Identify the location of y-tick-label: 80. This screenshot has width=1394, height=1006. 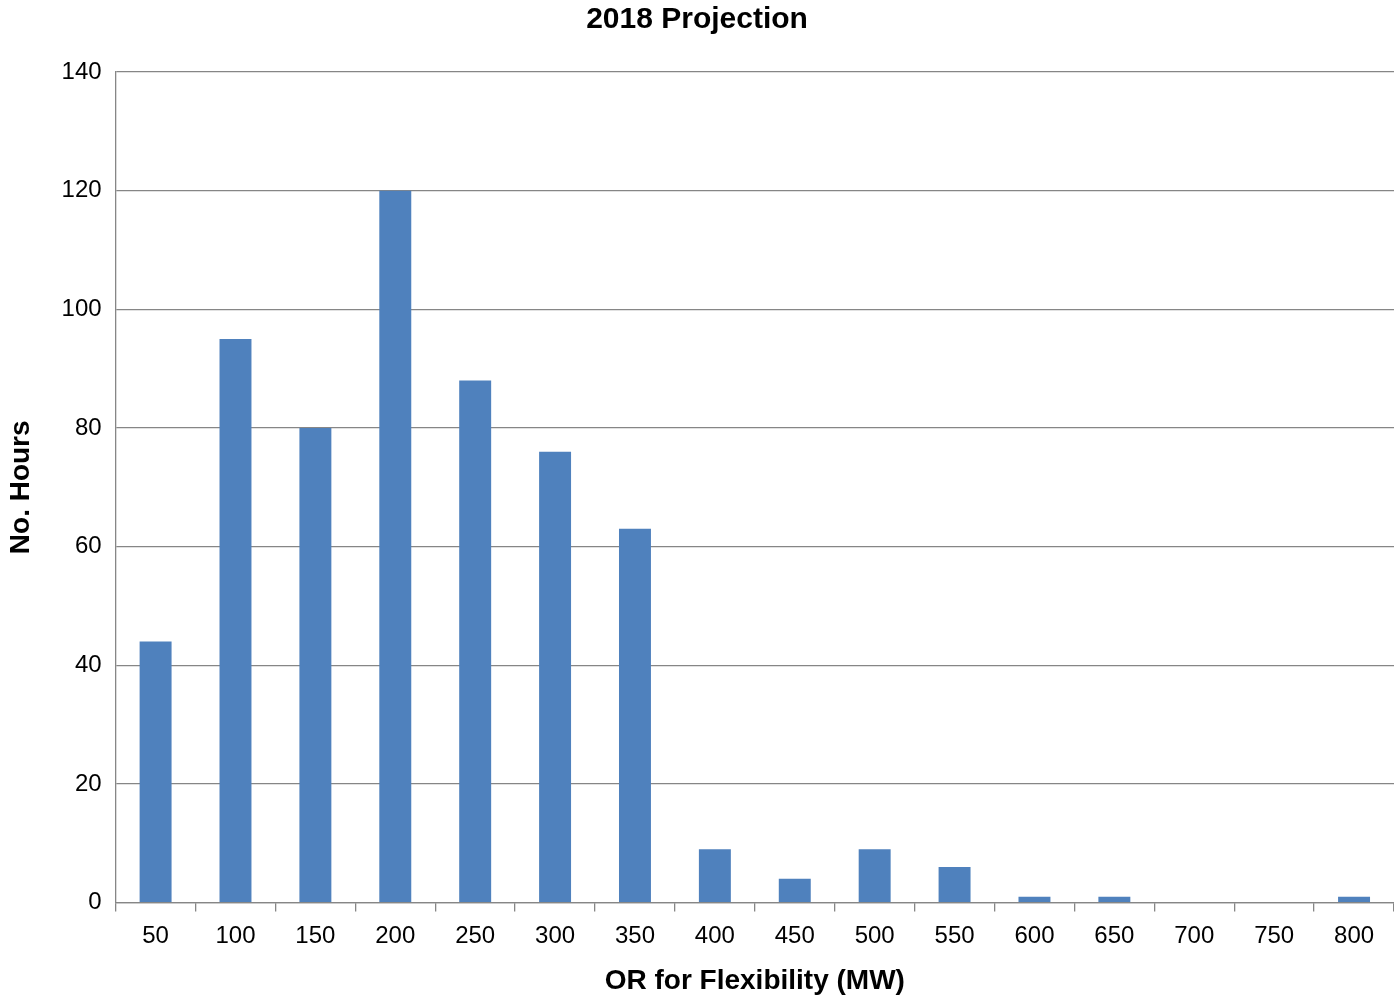
(88, 426).